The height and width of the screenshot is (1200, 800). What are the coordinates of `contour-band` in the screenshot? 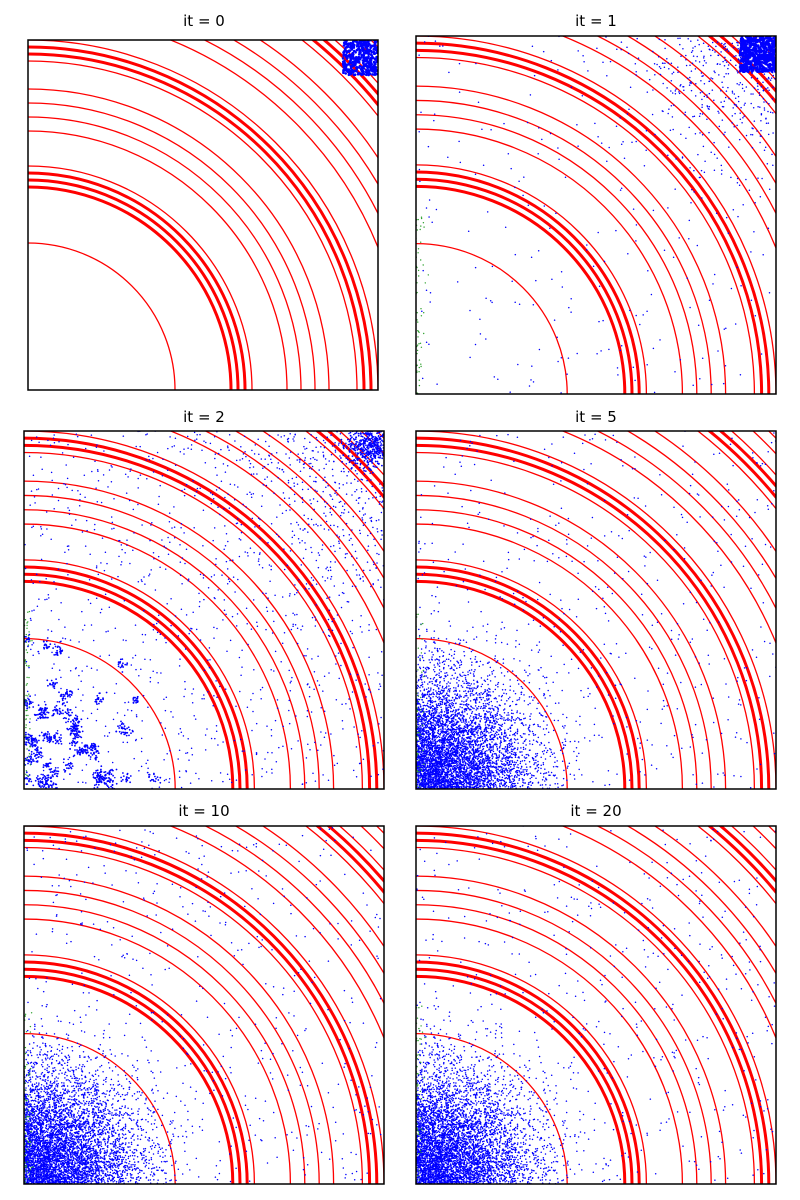 It's located at (590, 221).